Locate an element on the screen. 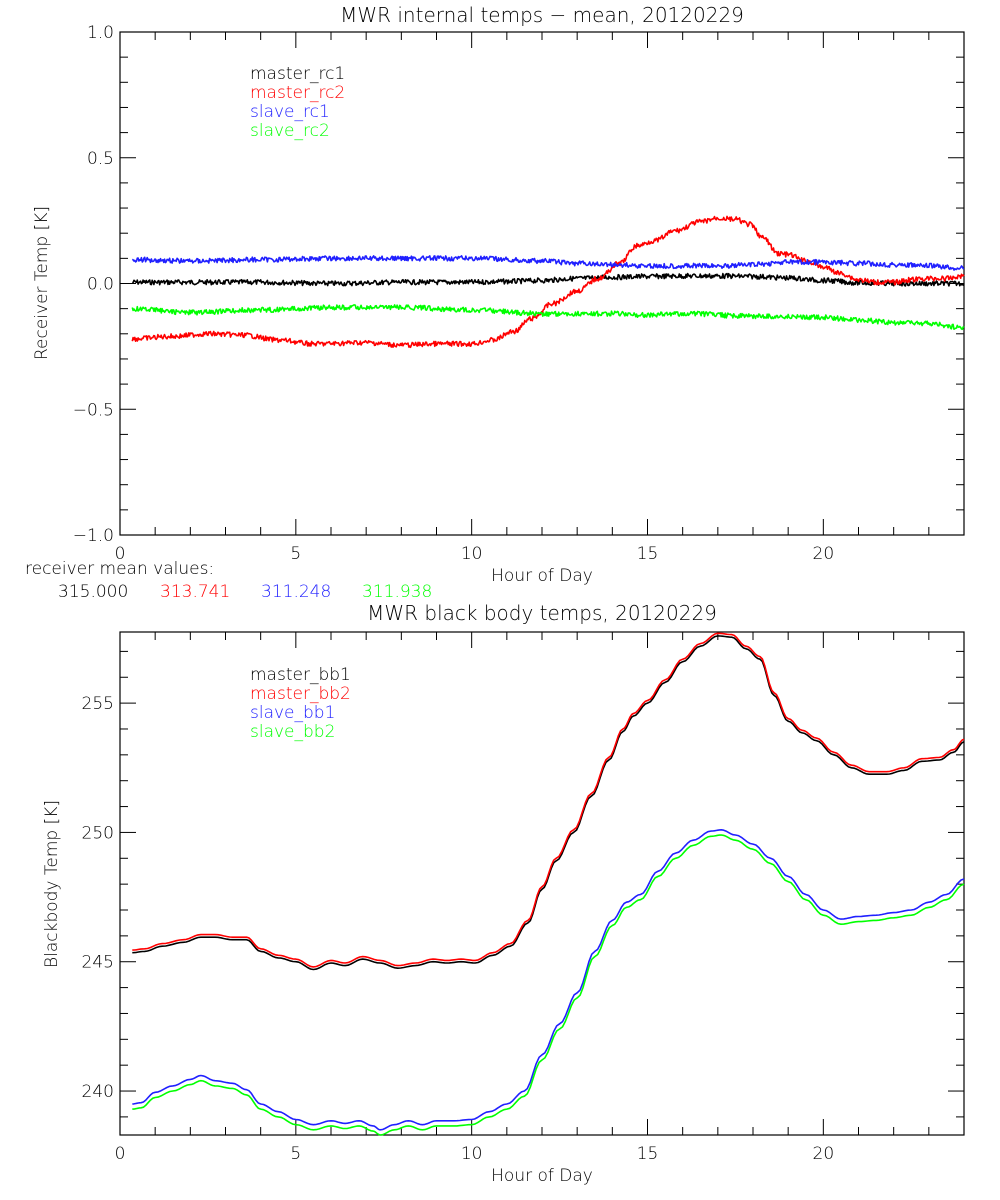  legend-entry-master-bb2: master_bb2 is located at coordinates (300, 694).